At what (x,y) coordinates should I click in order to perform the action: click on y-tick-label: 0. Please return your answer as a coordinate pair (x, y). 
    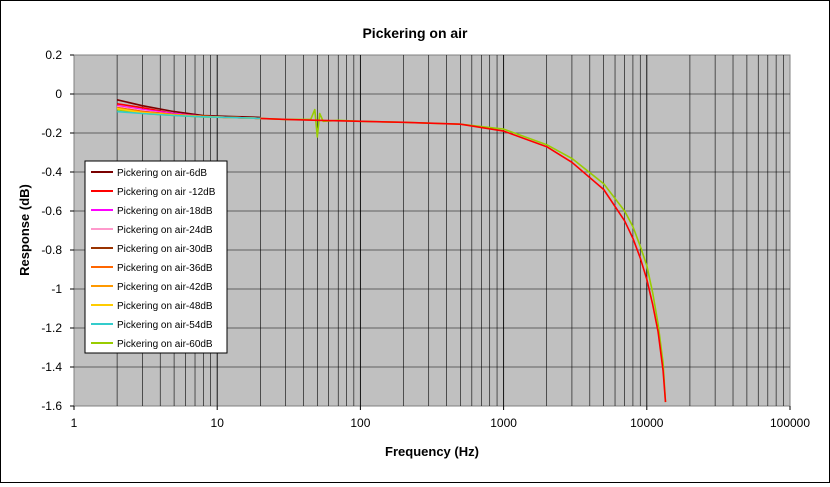
    Looking at the image, I should click on (58, 94).